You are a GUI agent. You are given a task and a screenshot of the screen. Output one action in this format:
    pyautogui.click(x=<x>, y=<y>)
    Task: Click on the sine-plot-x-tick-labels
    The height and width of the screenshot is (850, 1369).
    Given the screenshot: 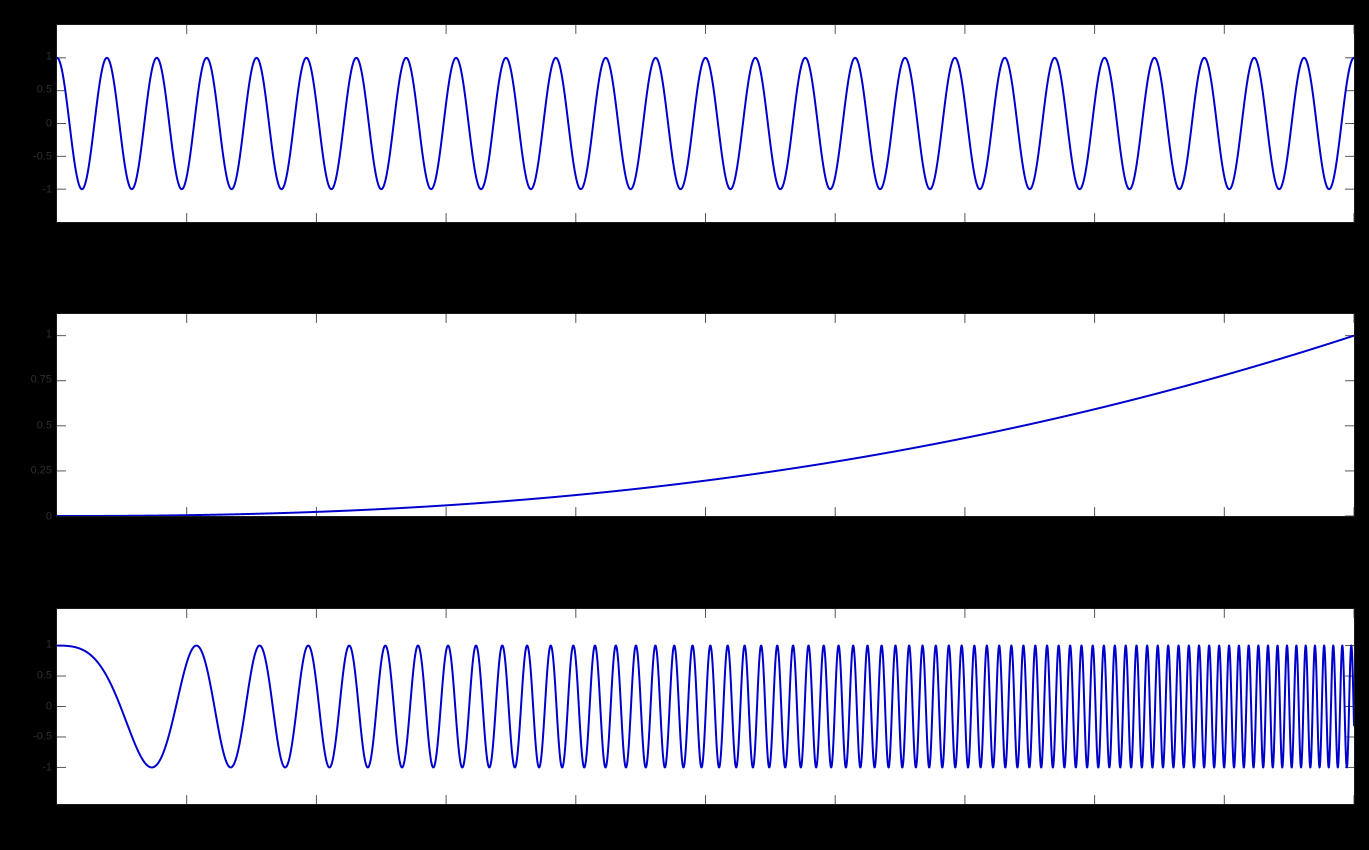 What is the action you would take?
    pyautogui.click(x=705, y=234)
    